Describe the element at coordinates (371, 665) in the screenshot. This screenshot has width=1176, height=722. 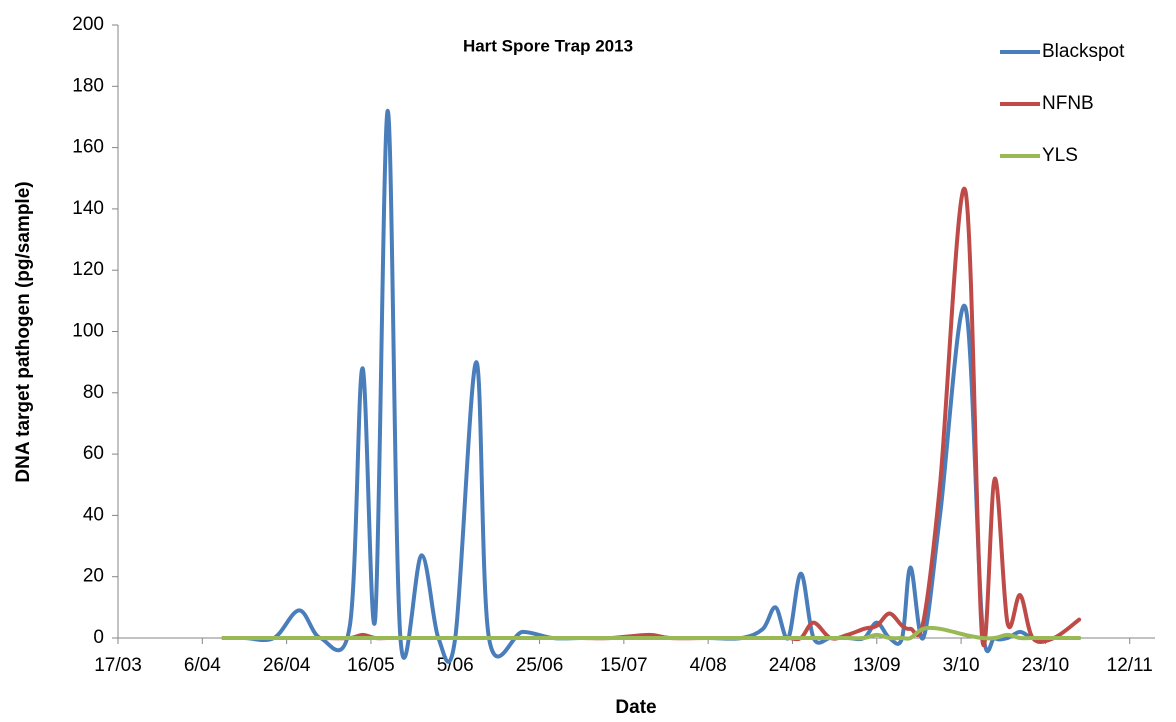
I see `x-tick-label: 16/05` at that location.